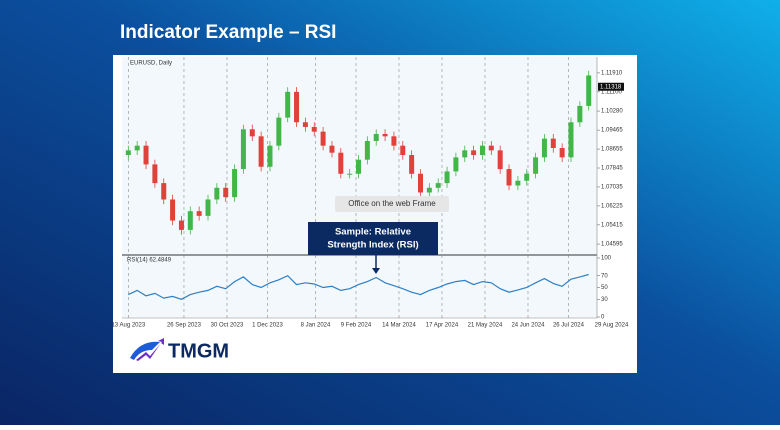 The image size is (780, 430). I want to click on callout-text: Strength Index (RSI), so click(372, 245).